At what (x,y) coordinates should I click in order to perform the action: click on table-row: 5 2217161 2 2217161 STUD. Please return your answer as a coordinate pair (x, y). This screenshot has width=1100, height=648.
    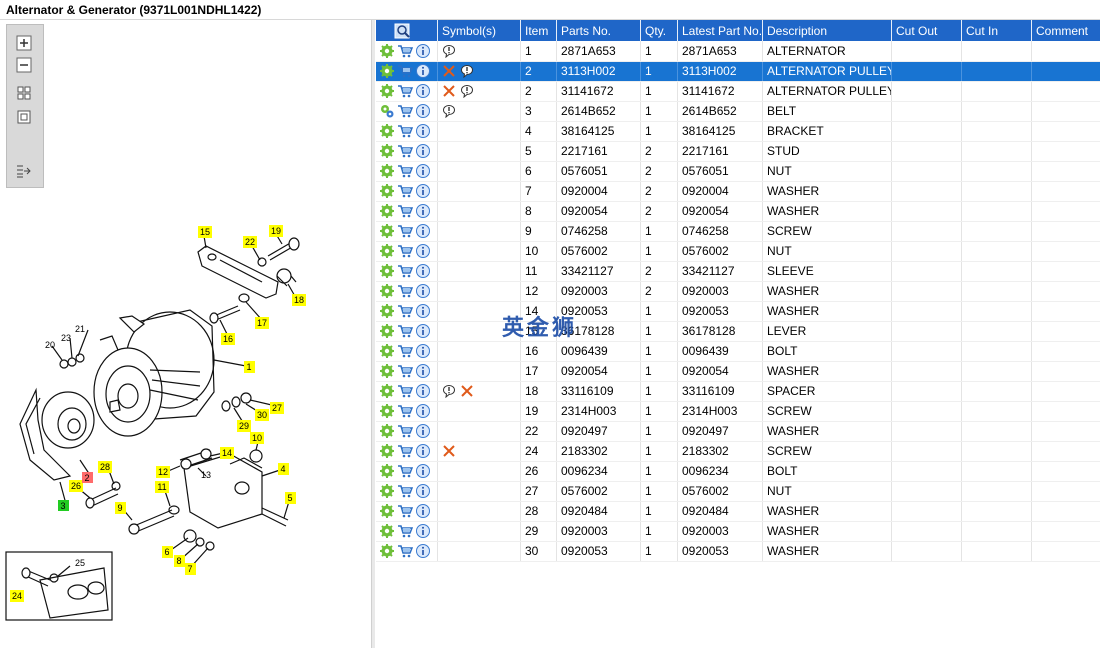
    Looking at the image, I should click on (737, 151).